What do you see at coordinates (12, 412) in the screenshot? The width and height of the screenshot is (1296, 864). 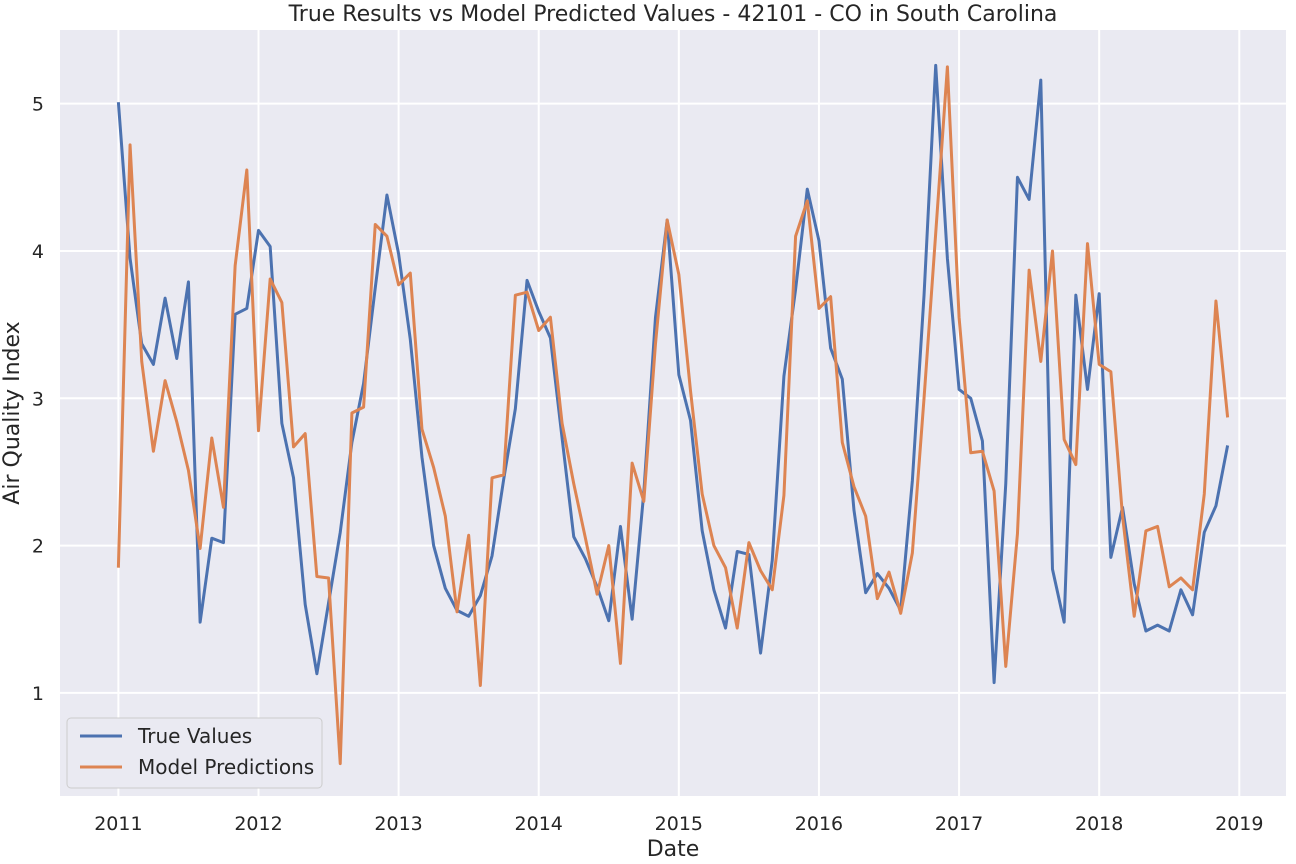 I see `y-axis-title: Air Quality Index` at bounding box center [12, 412].